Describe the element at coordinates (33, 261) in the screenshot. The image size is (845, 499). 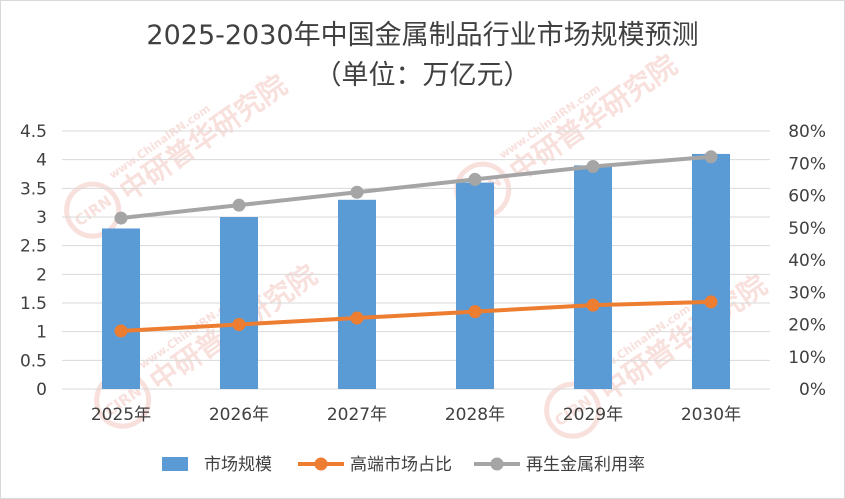
I see `left-axis-ticks: 0 0.5 1 1.5 2 2.5 3 3.5 4 4.5` at that location.